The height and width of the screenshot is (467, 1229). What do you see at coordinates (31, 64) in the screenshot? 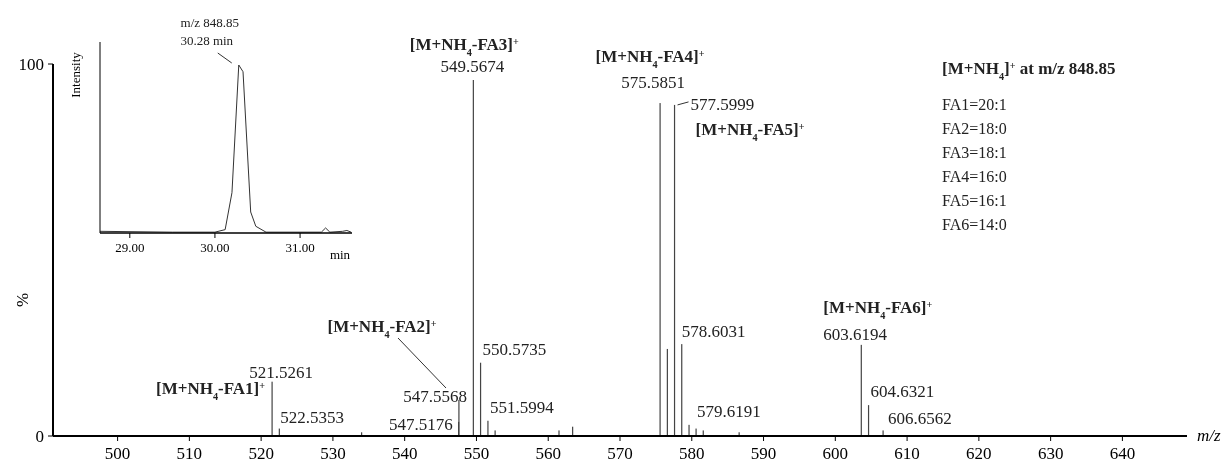
I see `y-tick-label: 100` at bounding box center [31, 64].